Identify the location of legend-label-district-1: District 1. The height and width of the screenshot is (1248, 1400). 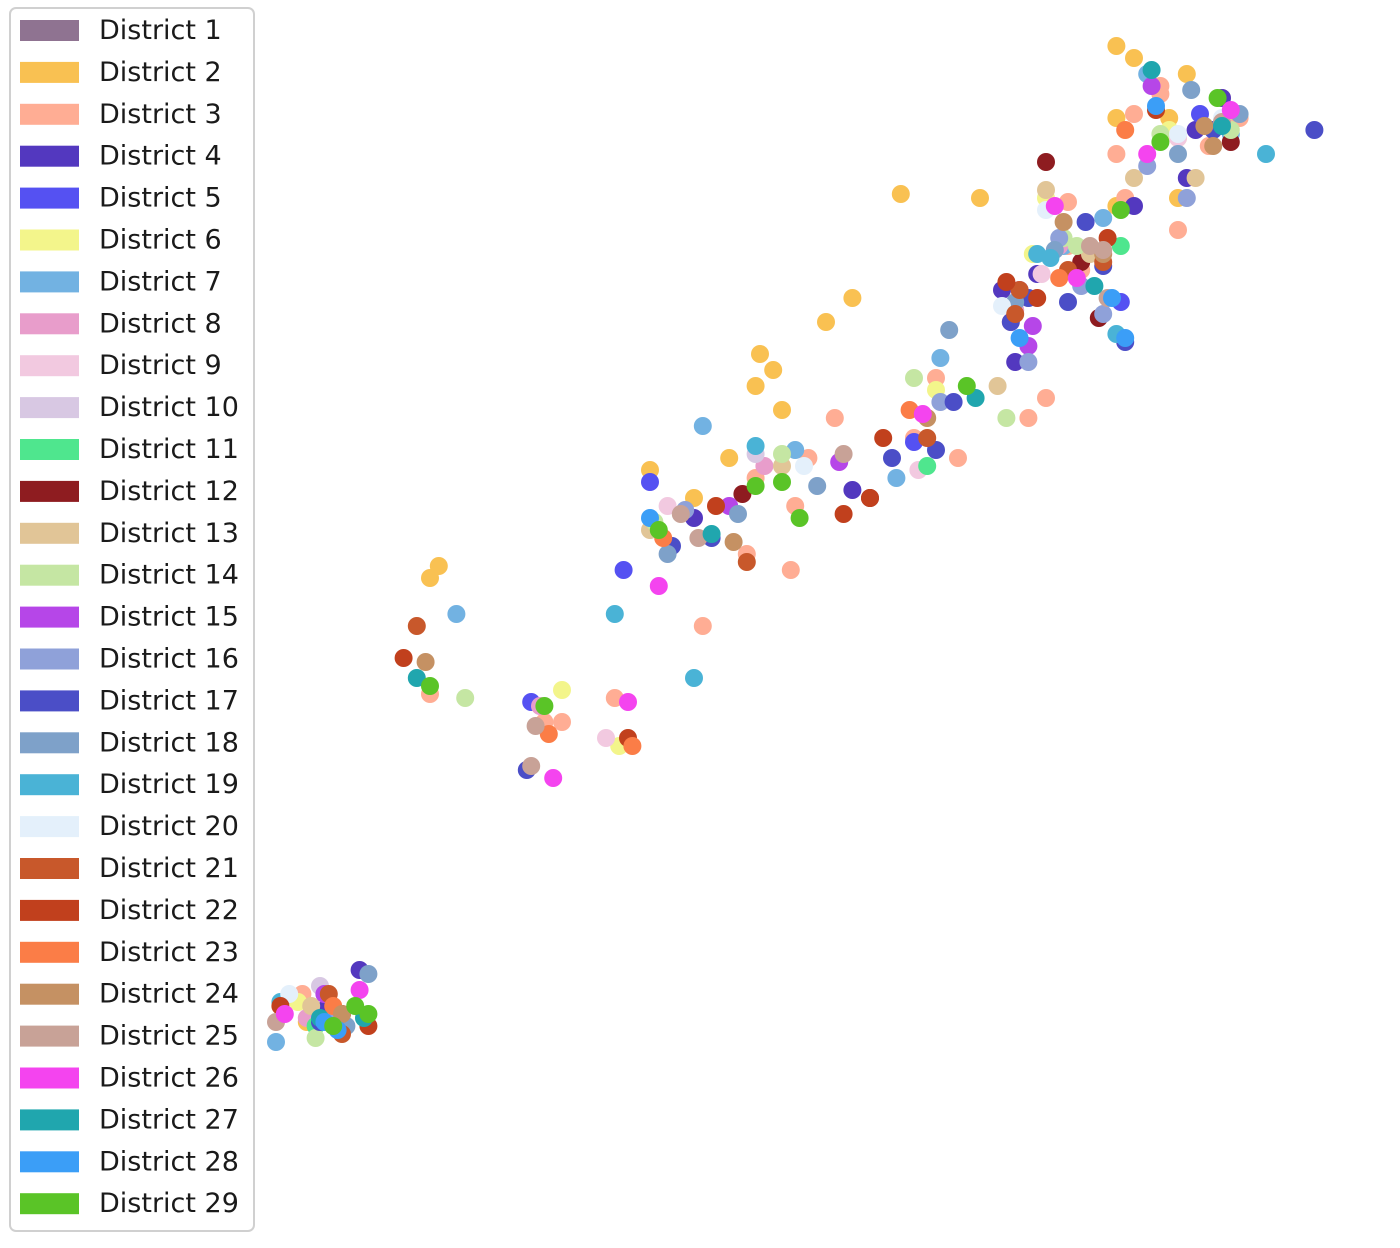
(160, 30).